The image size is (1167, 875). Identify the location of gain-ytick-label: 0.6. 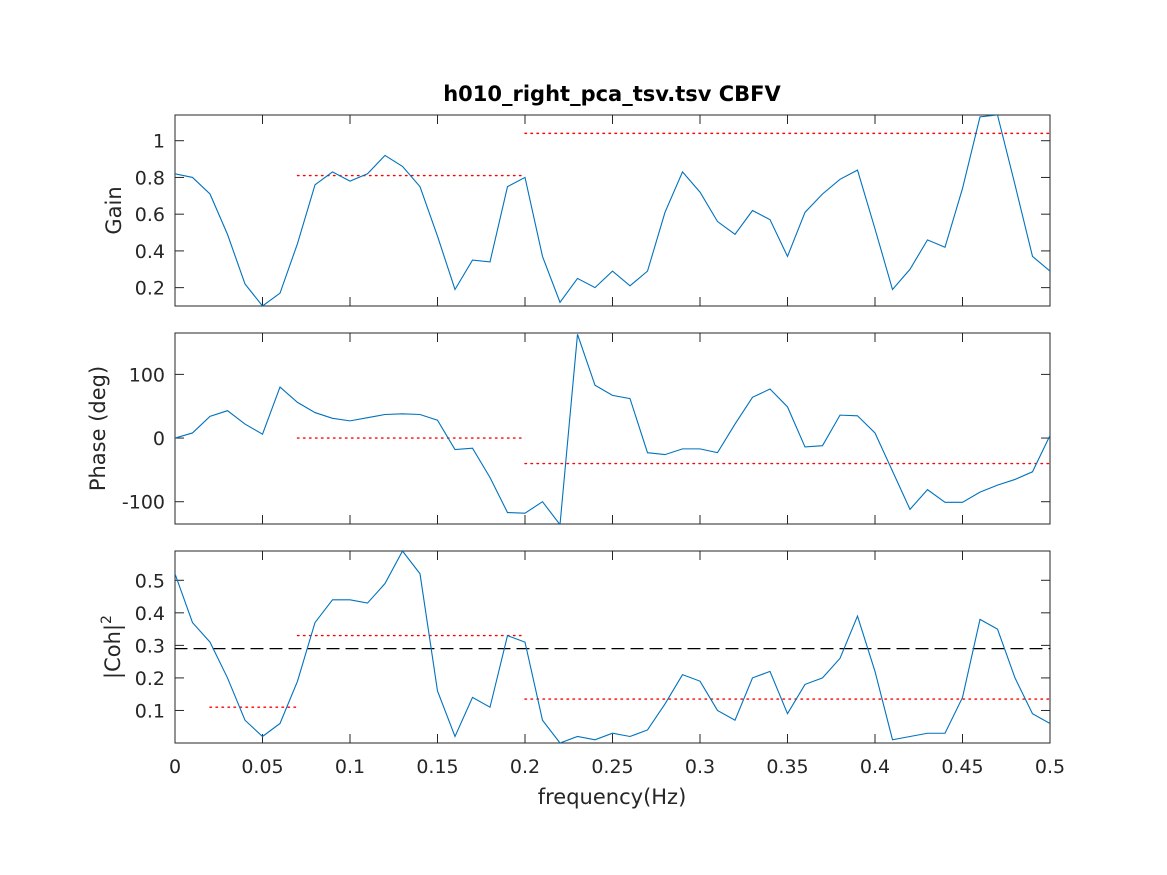
(150, 215).